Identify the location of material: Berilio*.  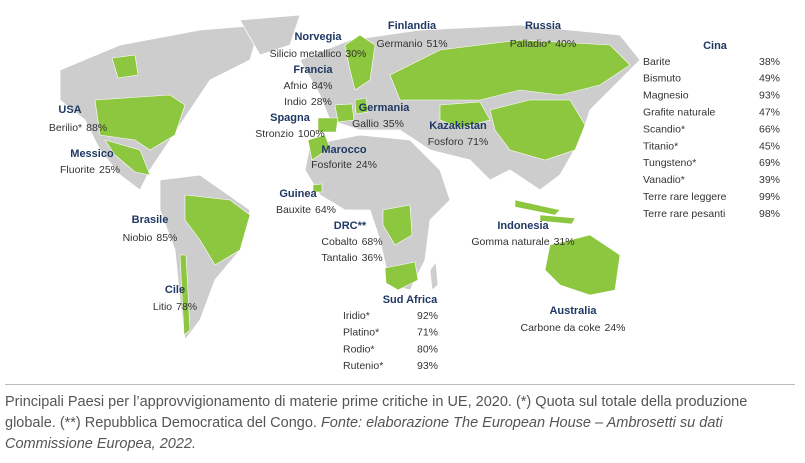
(65, 128).